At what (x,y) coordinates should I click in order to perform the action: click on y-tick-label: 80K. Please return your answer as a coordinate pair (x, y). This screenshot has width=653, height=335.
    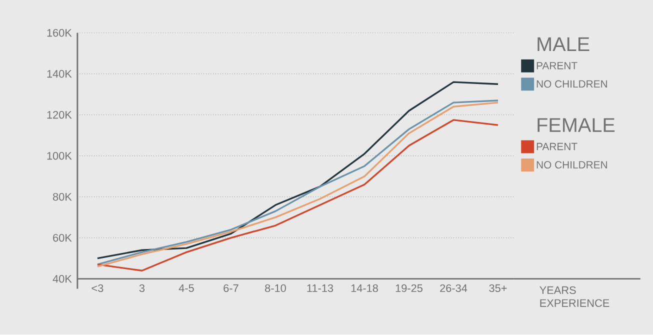
    Looking at the image, I should click on (62, 197).